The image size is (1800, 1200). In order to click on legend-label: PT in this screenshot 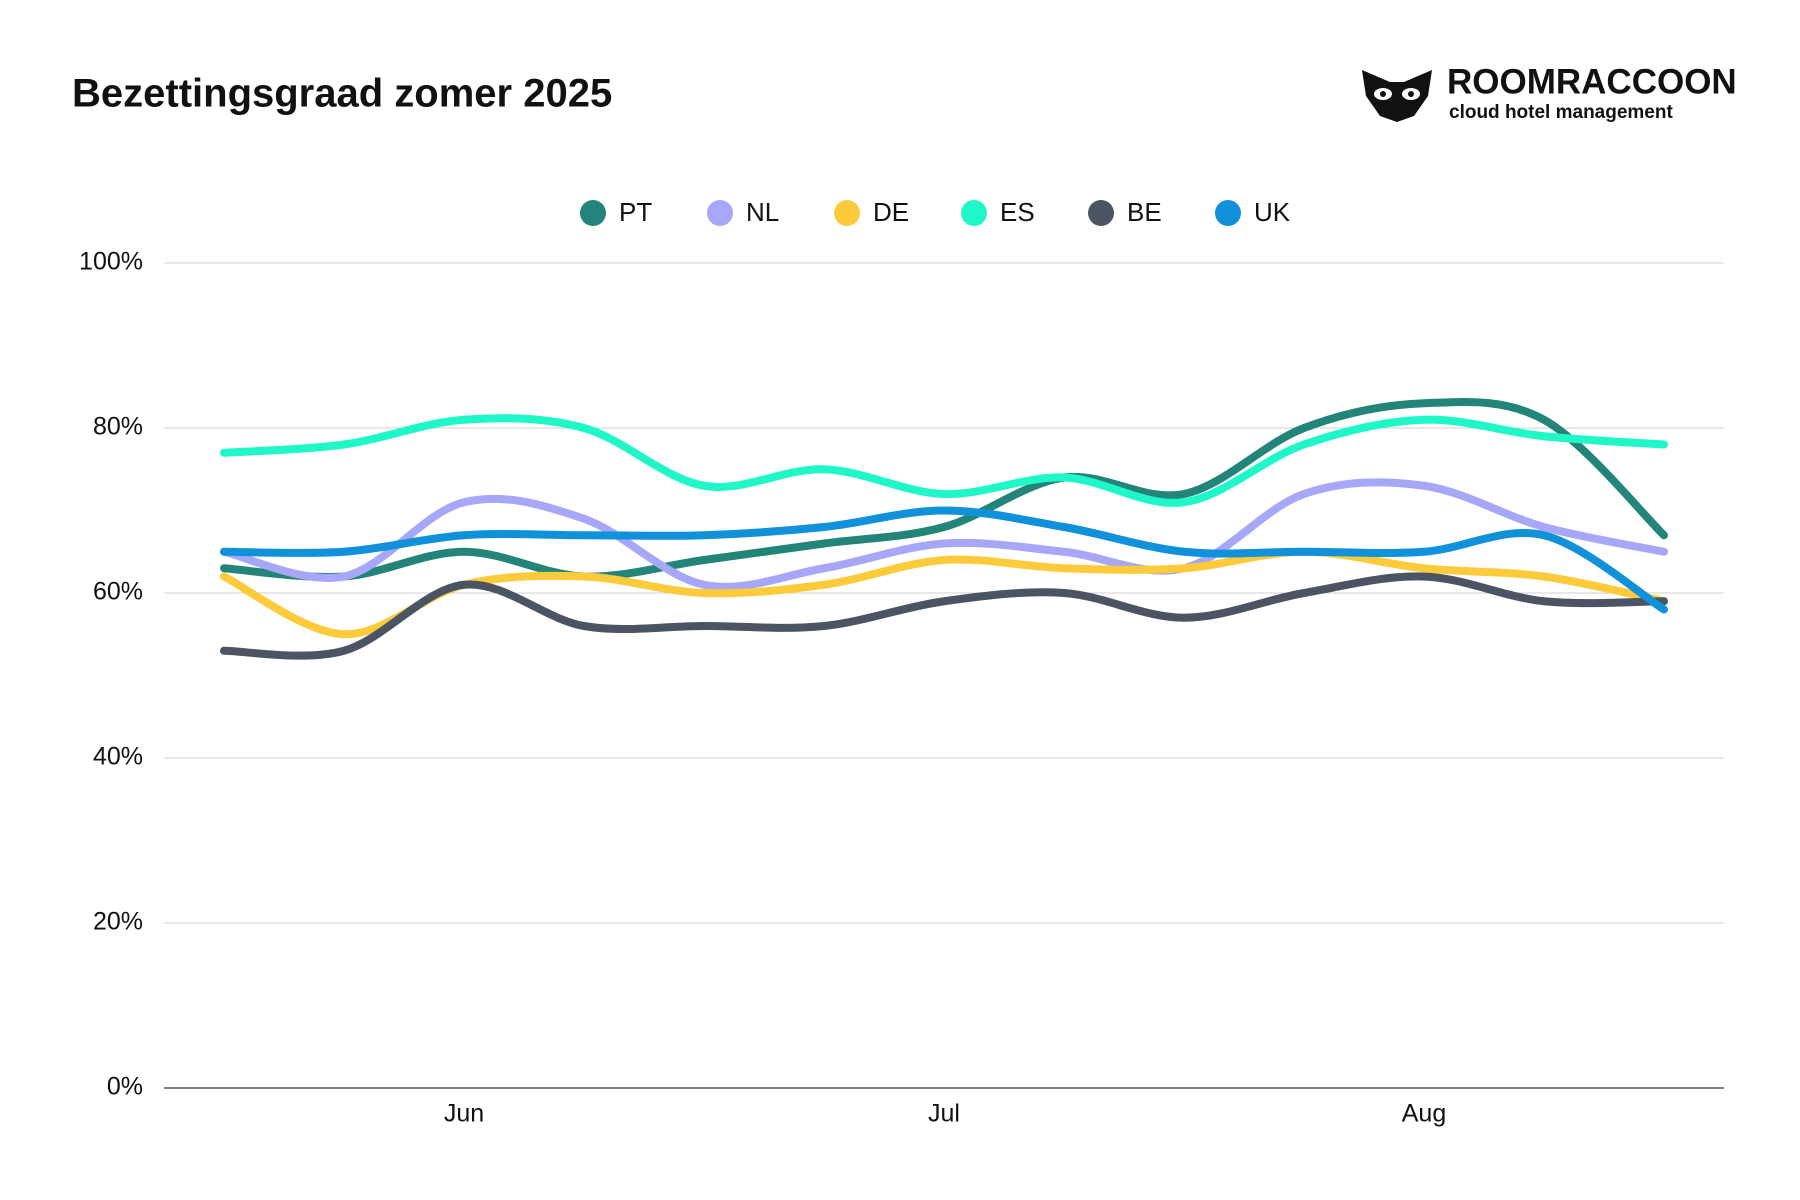, I will do `click(635, 212)`.